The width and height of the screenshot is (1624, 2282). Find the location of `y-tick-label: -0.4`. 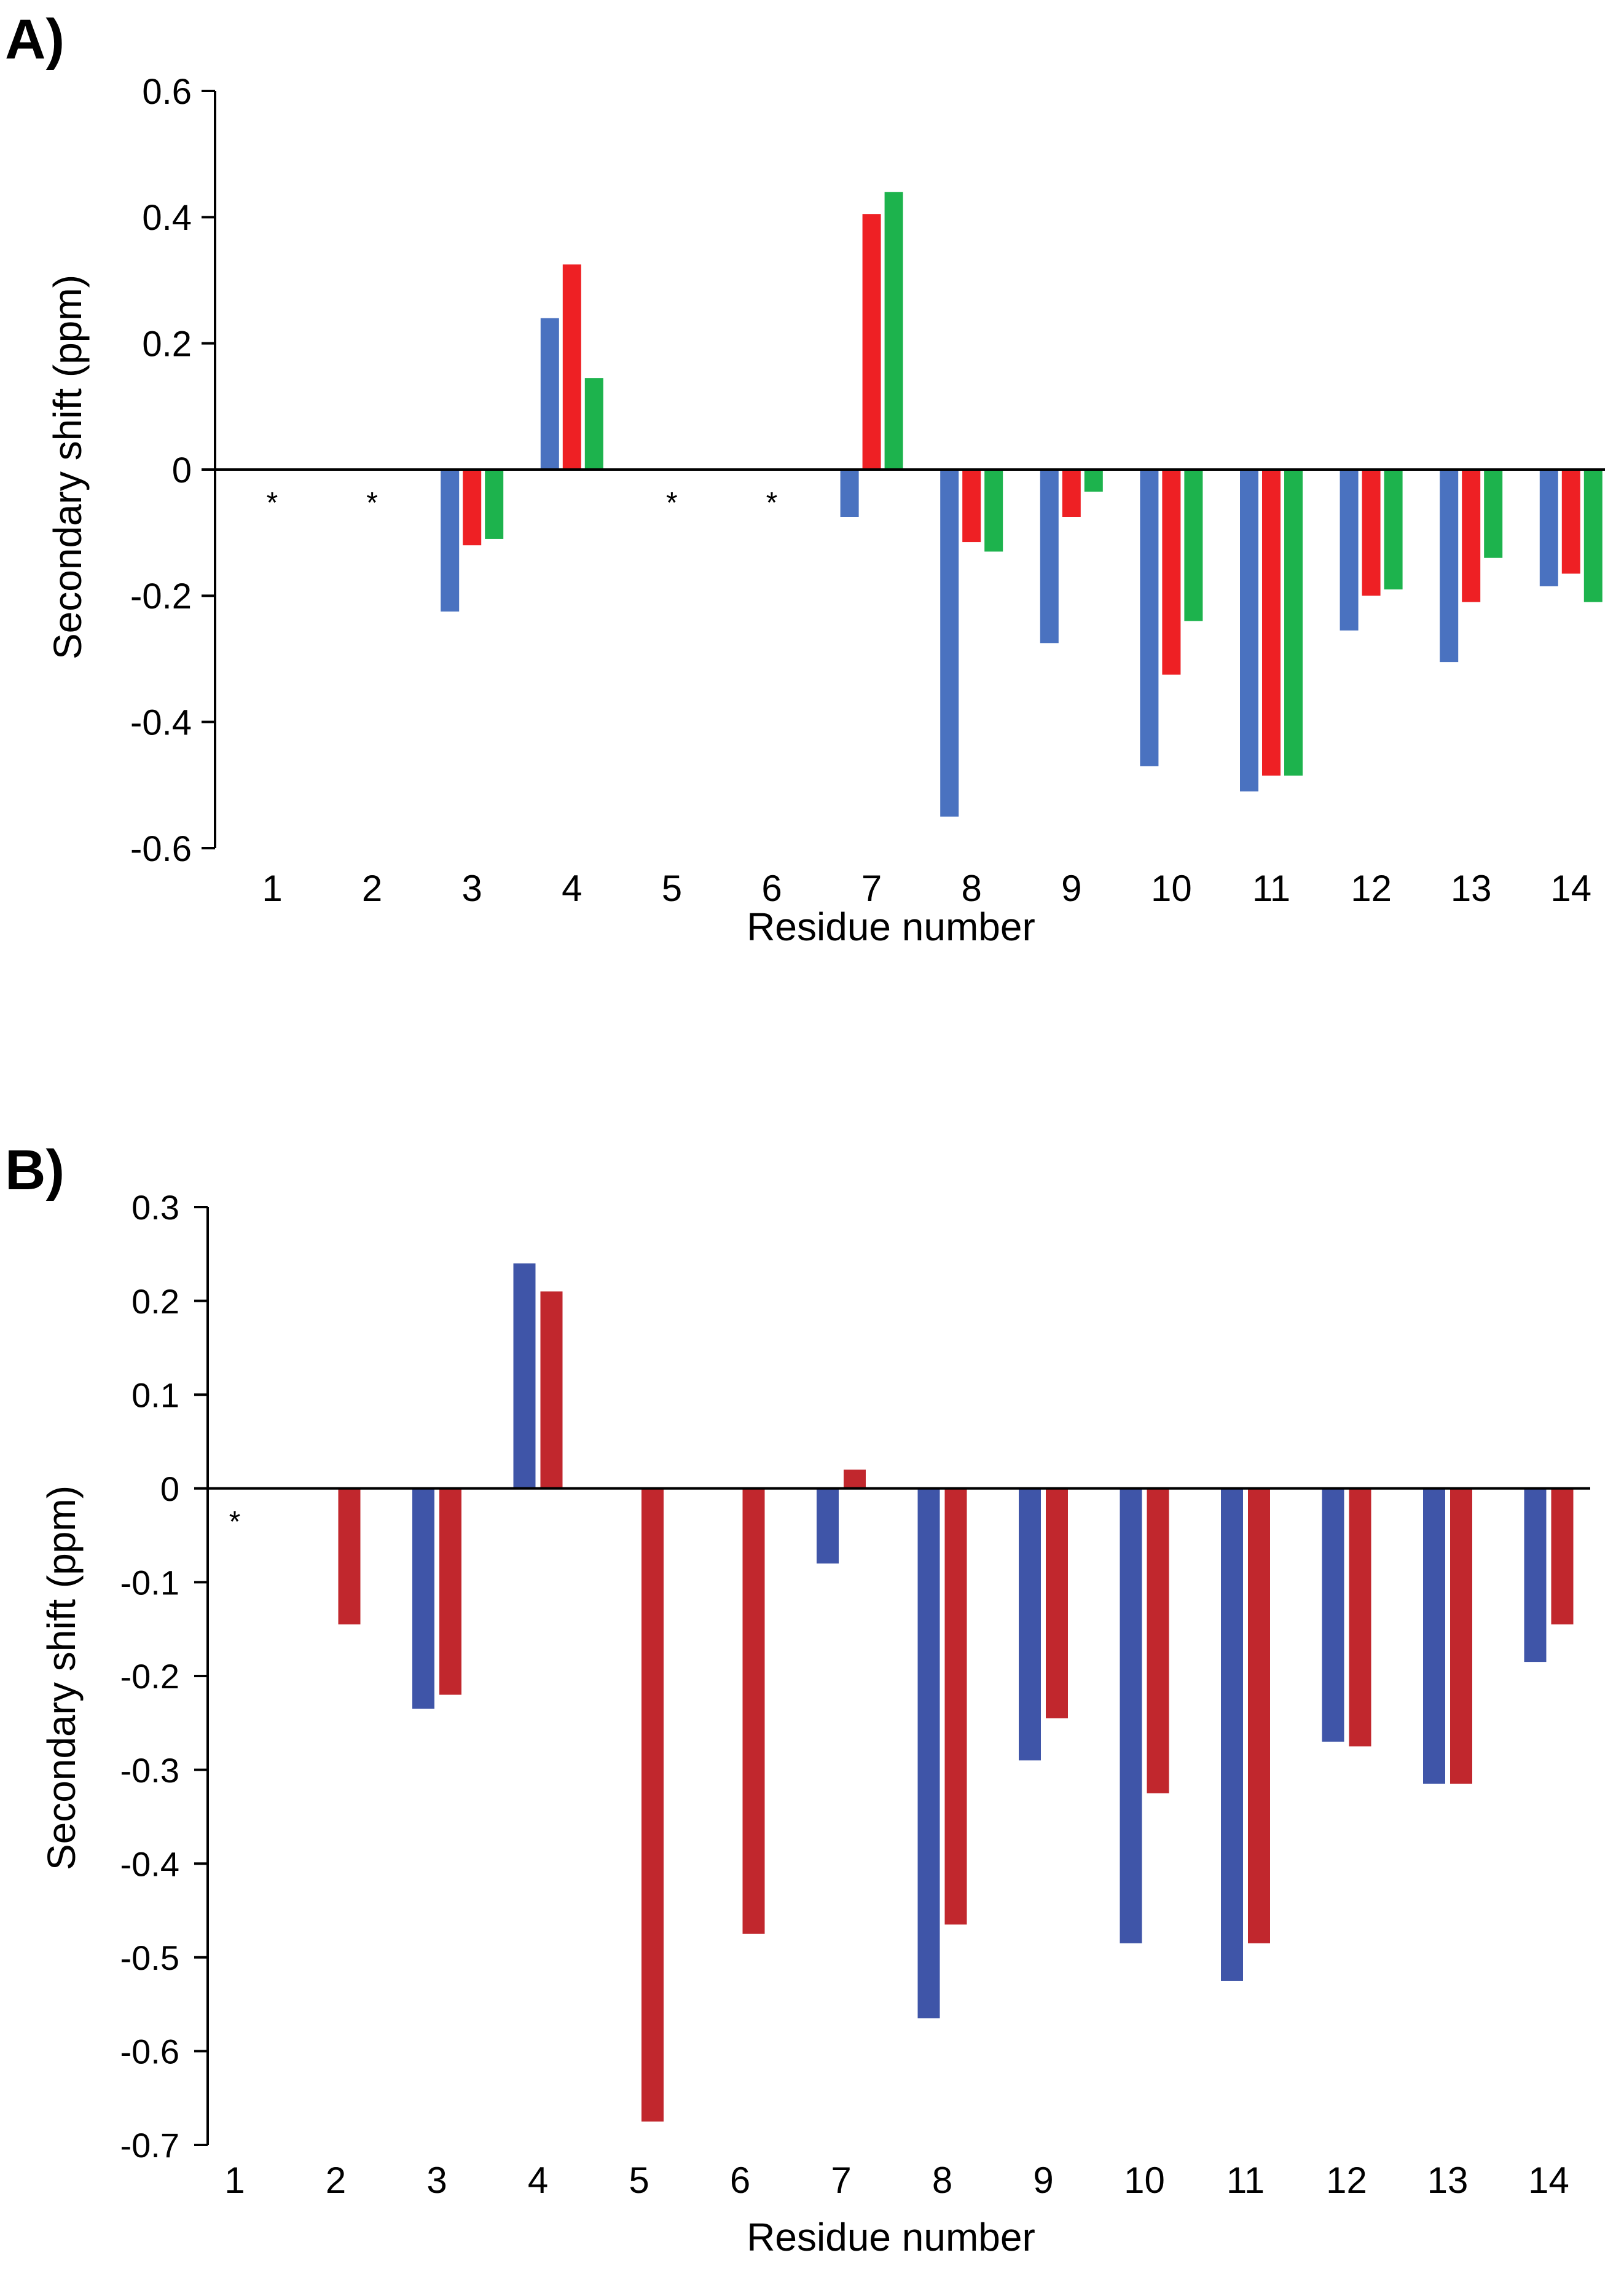

y-tick-label: -0.4 is located at coordinates (161, 723).